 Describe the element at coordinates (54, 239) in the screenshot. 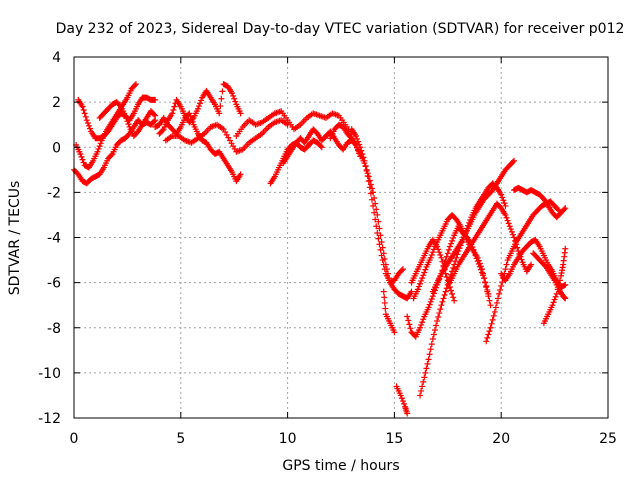

I see `y-tick-label: -4` at that location.